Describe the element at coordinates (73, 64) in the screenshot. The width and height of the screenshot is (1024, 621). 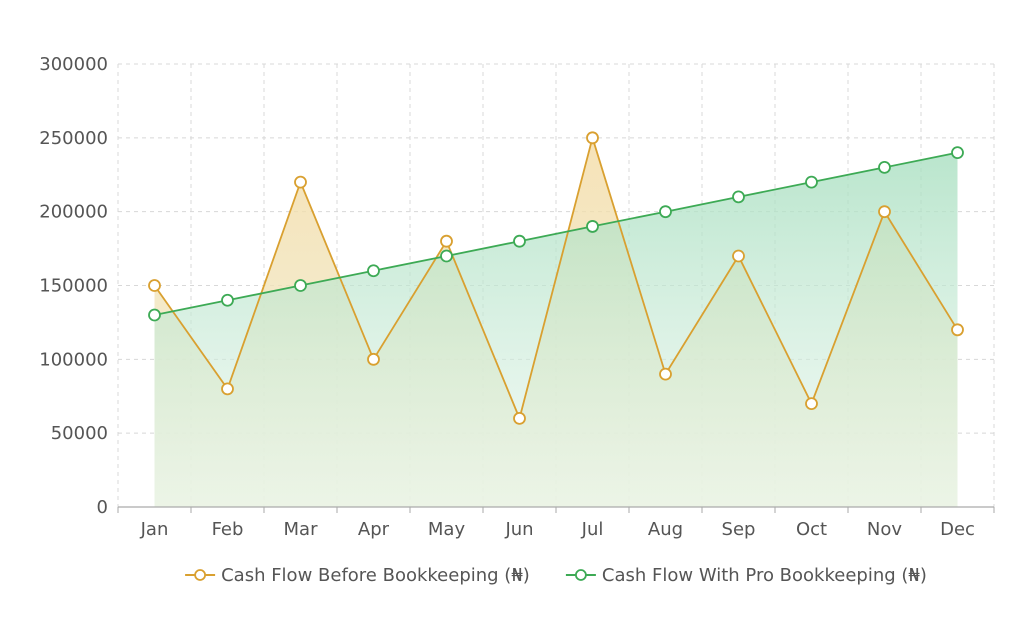
I see `y-tick-label: 300000` at that location.